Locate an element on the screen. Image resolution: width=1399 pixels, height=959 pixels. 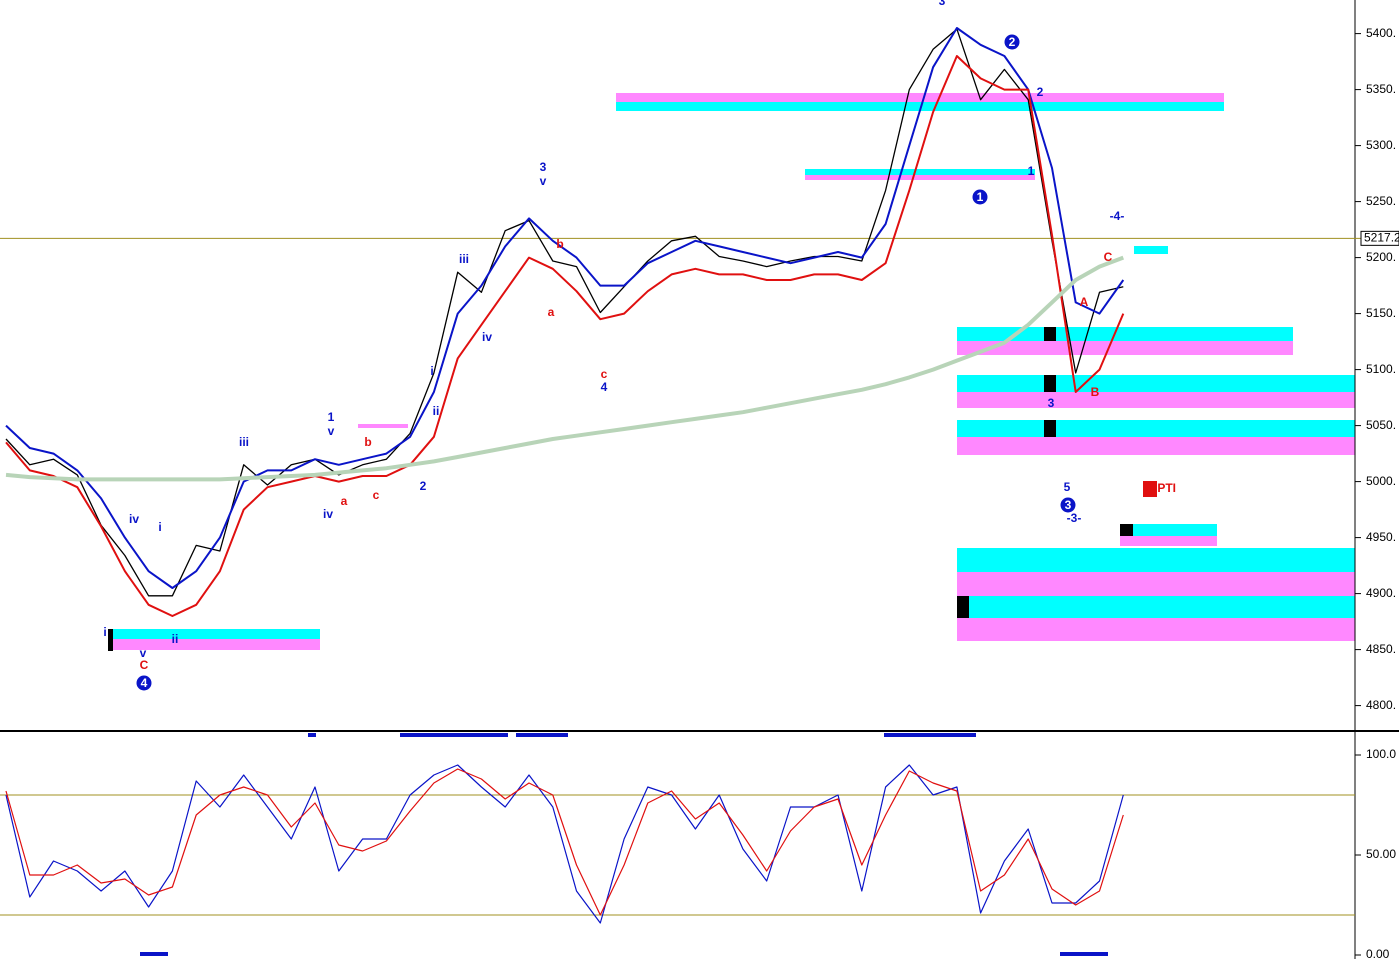
wave-label: 4 is located at coordinates (144, 683).